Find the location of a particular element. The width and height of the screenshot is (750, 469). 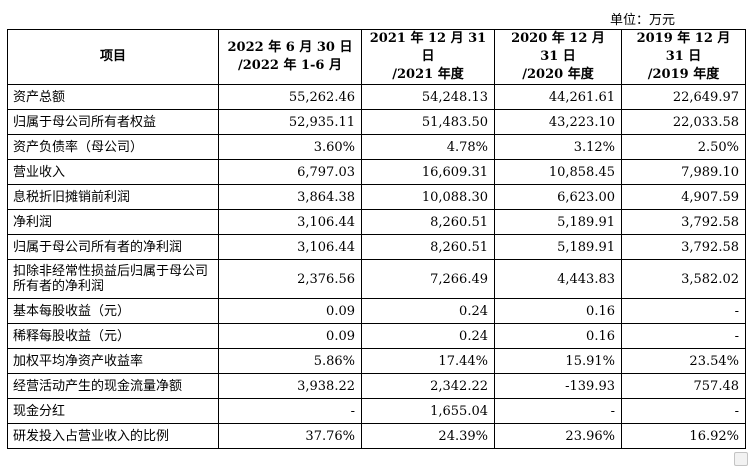

row-value: 3,864.38 is located at coordinates (290, 197).